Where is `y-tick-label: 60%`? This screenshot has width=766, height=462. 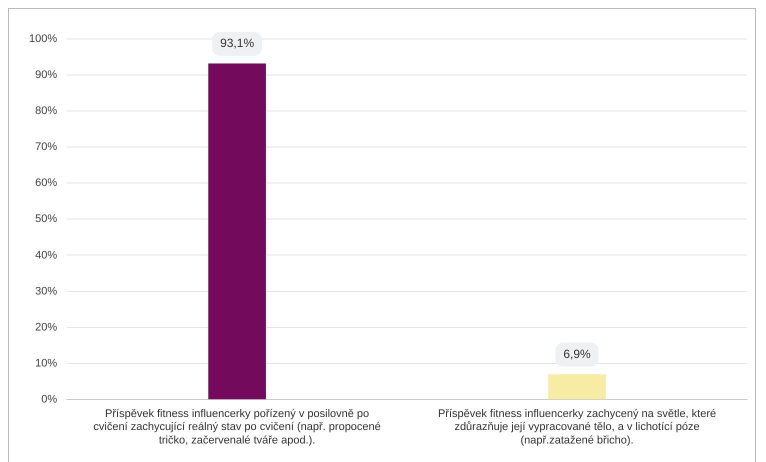 y-tick-label: 60% is located at coordinates (46, 183).